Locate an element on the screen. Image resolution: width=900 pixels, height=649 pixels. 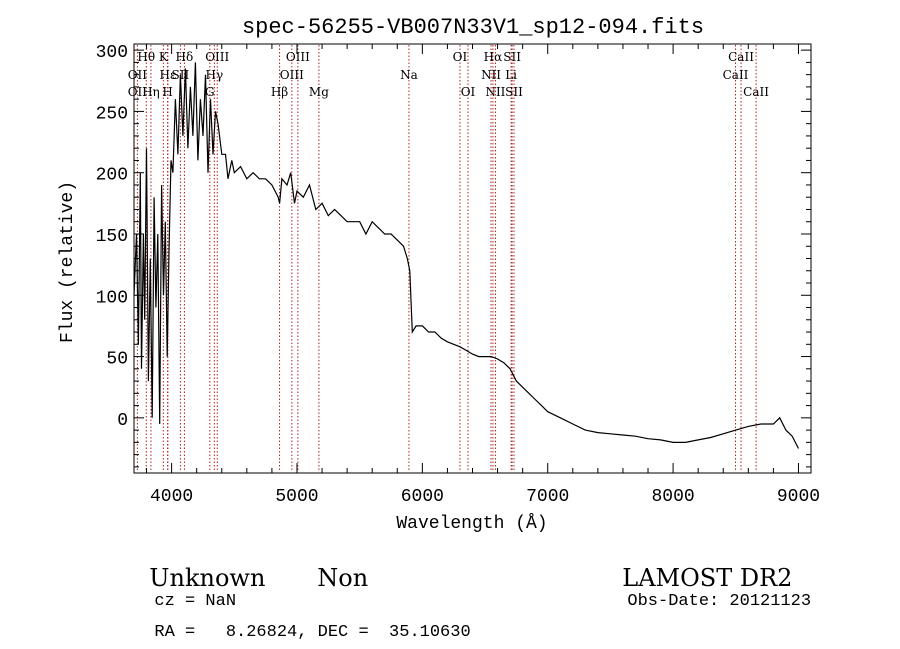
spectral-line-label: Hη is located at coordinates (151, 92).